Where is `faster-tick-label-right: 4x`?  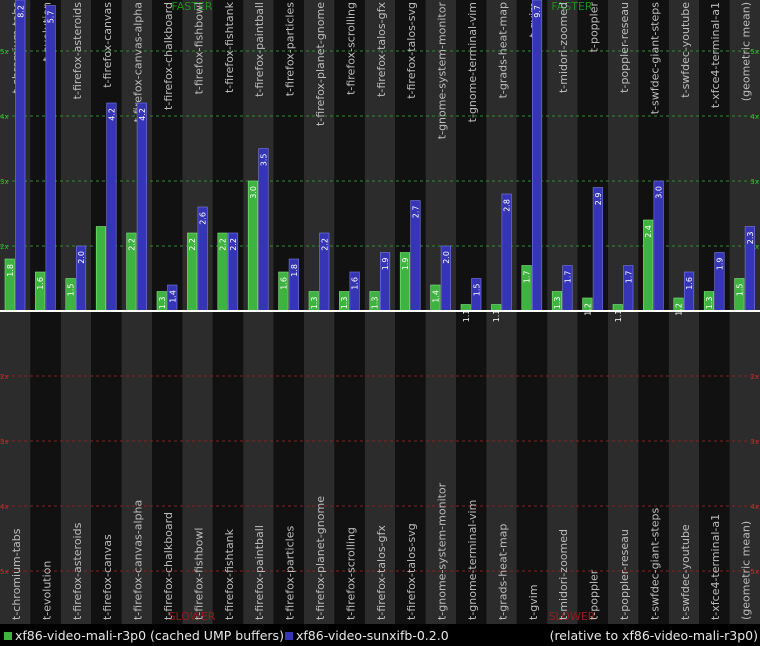
faster-tick-label-right: 4x is located at coordinates (754, 117).